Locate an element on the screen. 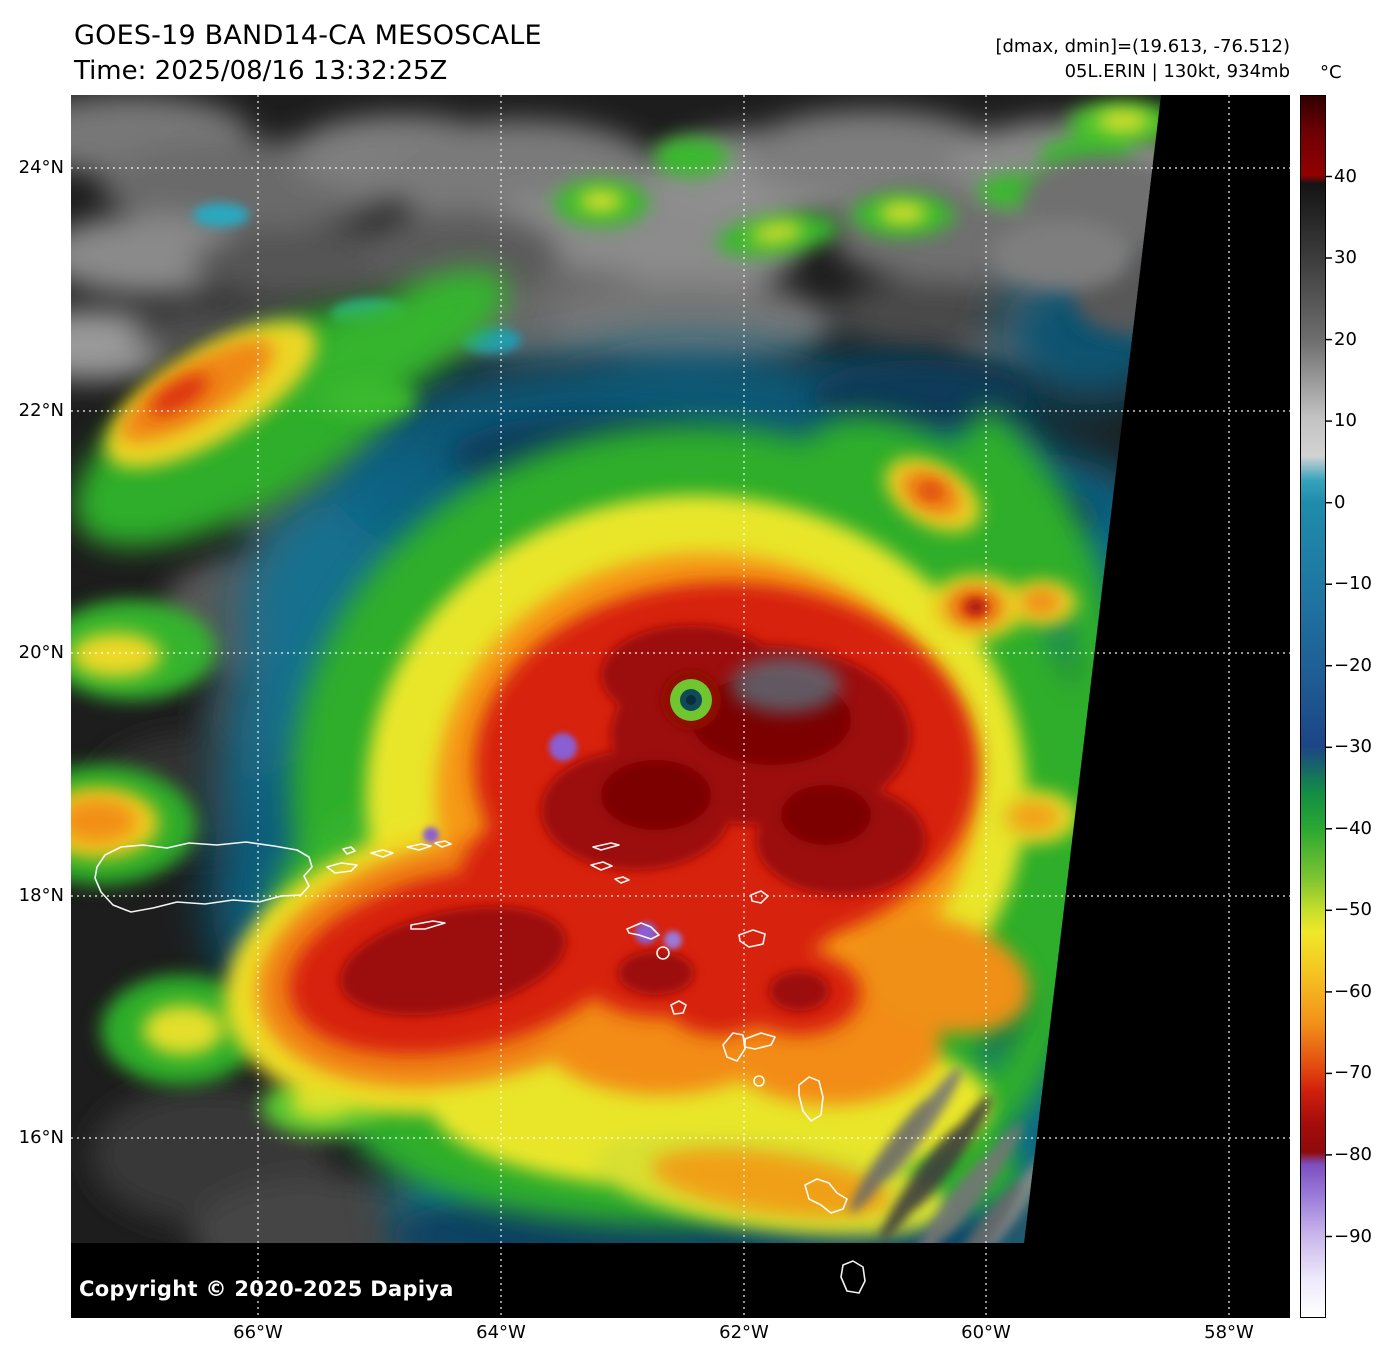 This screenshot has height=1359, width=1390. colorbar-tick-label: 30 is located at coordinates (1345, 257).